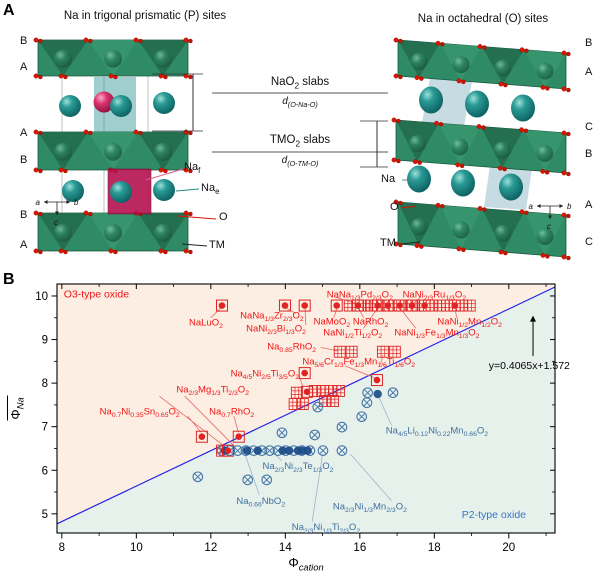  I want to click on axis-b-label: b, so click(569, 206).